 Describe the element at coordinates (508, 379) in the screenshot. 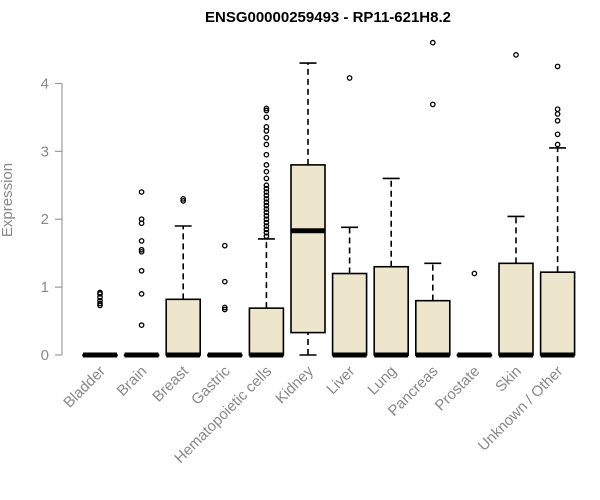

I see `x-tick-label: Skin` at that location.